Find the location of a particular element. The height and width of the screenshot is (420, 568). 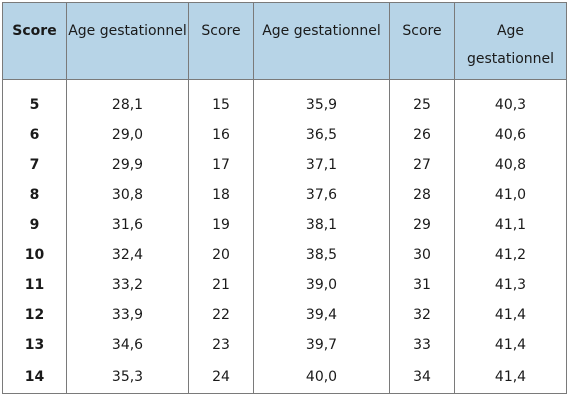

table-row: 12 33,9 22 39,4 32 41,4 is located at coordinates (284, 315).